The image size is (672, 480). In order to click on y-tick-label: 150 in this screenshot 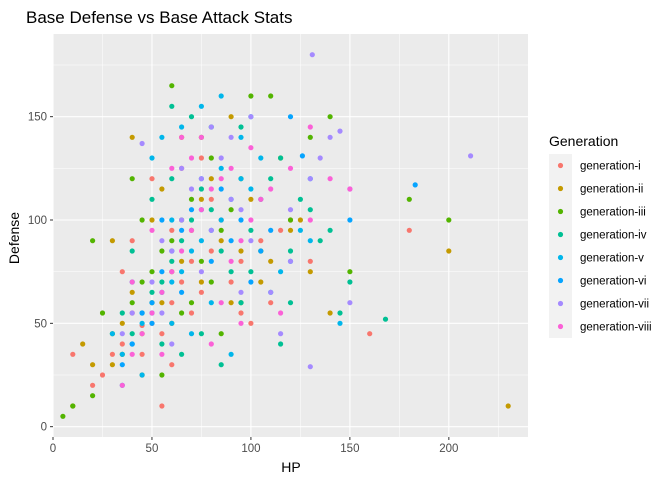, I will do `click(37, 118)`.